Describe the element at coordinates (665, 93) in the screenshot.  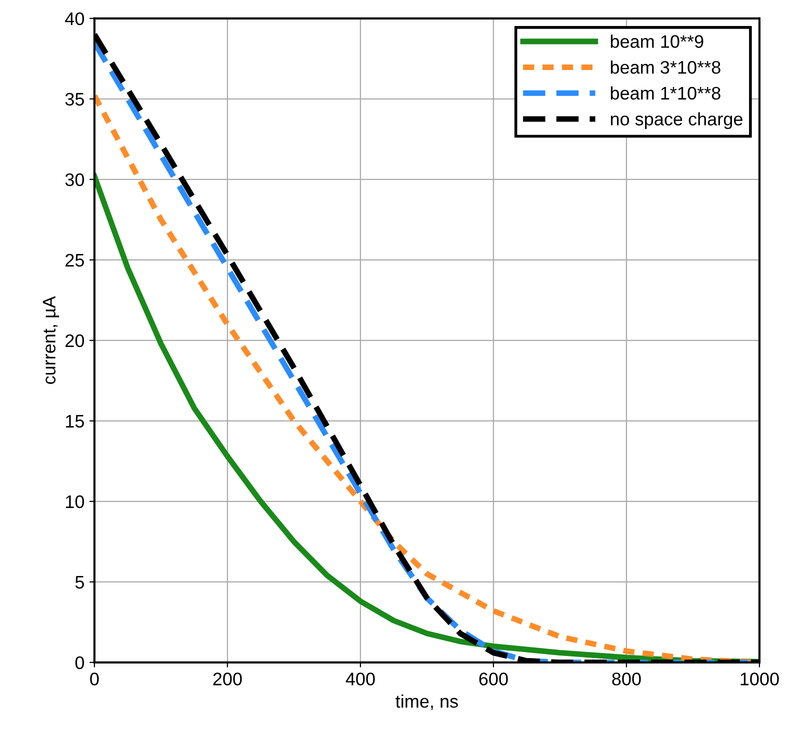
I see `legend-label: beam 1*10**8` at that location.